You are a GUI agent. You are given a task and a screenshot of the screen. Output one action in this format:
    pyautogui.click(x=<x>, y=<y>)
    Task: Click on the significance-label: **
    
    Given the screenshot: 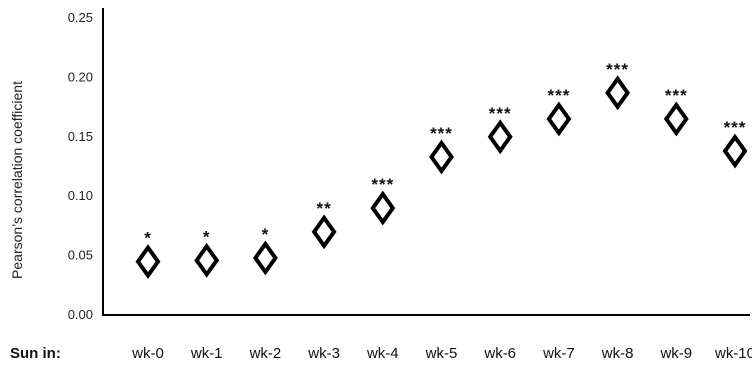 What is the action you would take?
    pyautogui.click(x=323, y=208)
    